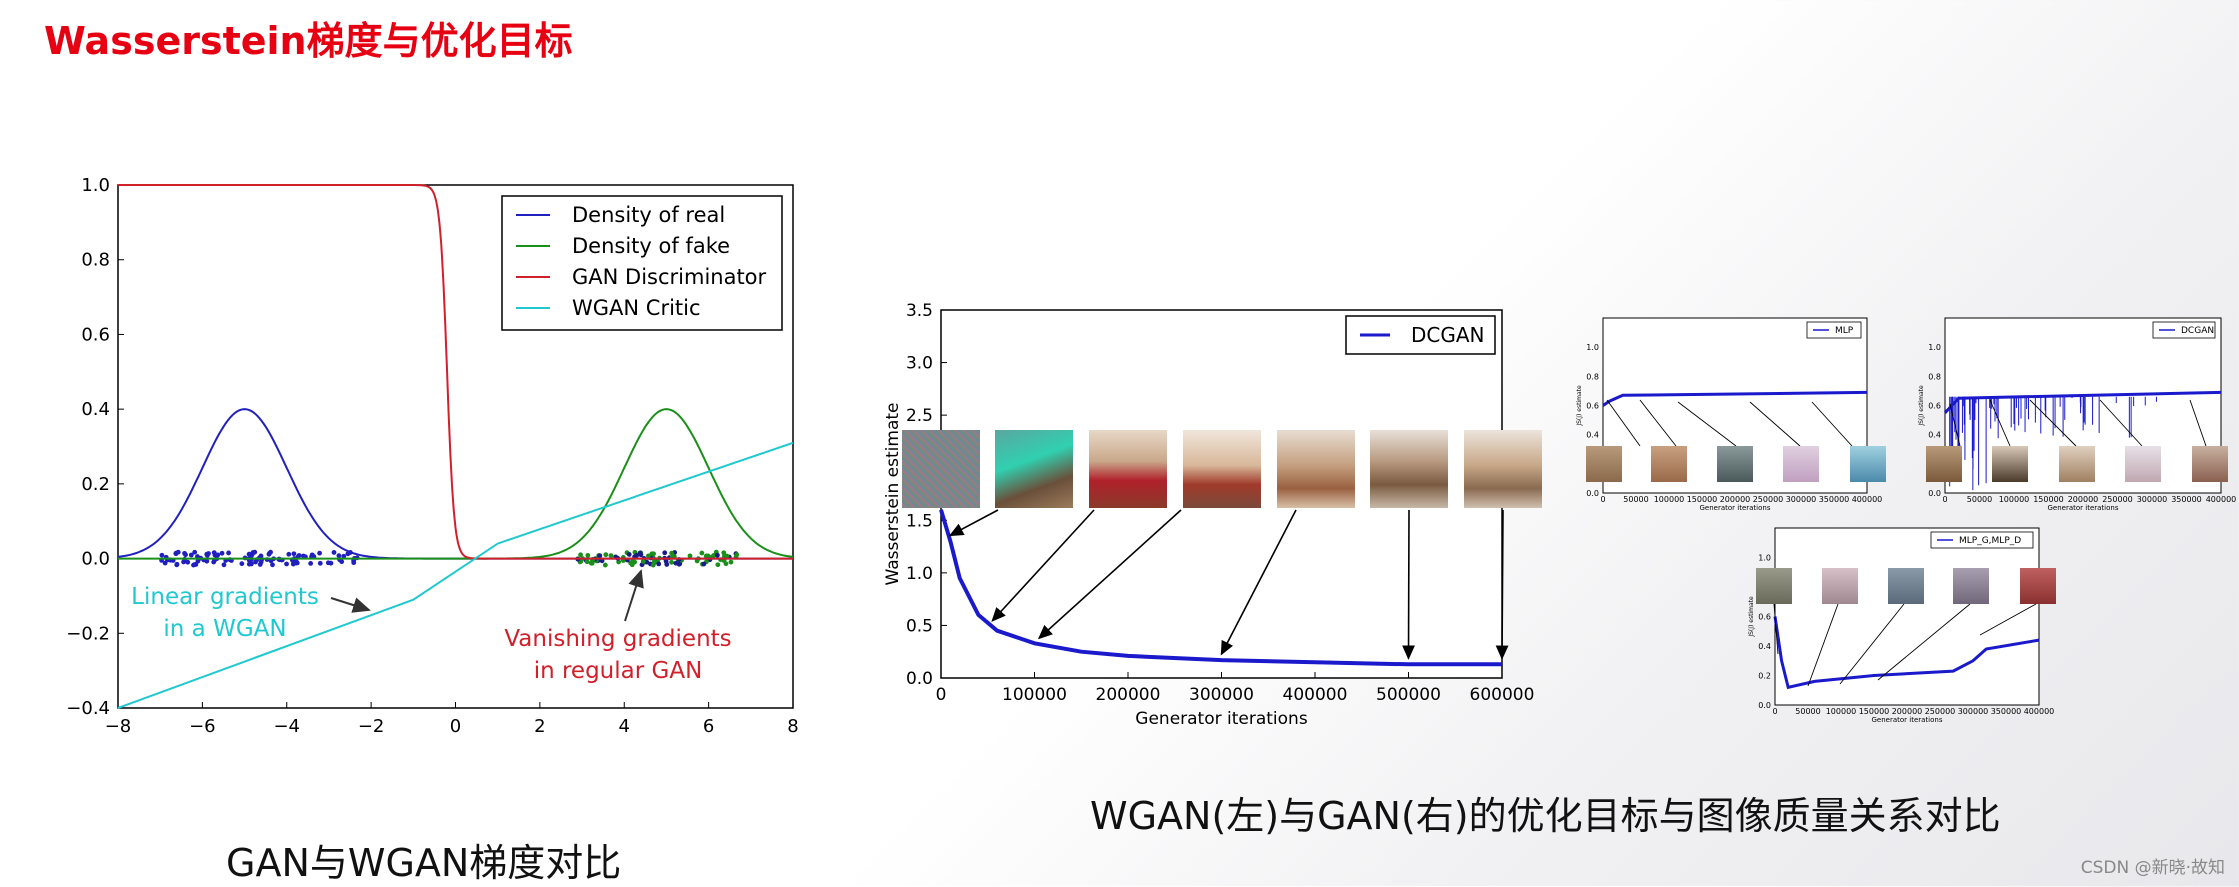 The height and width of the screenshot is (887, 2239). Describe the element at coordinates (1408, 695) in the screenshot. I see `x-tick-label: 500000` at that location.